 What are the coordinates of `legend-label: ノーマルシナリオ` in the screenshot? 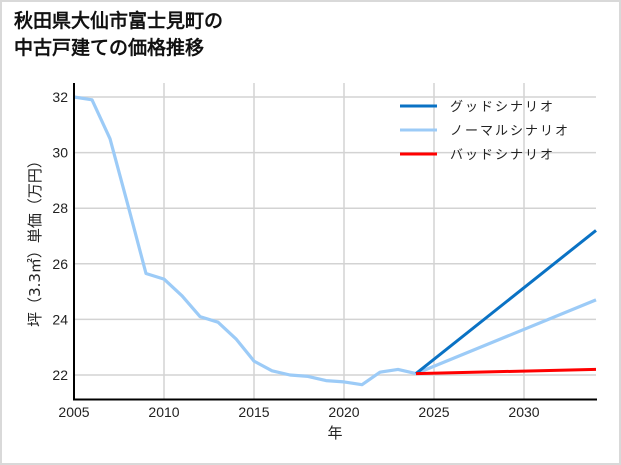 It's located at (510, 131).